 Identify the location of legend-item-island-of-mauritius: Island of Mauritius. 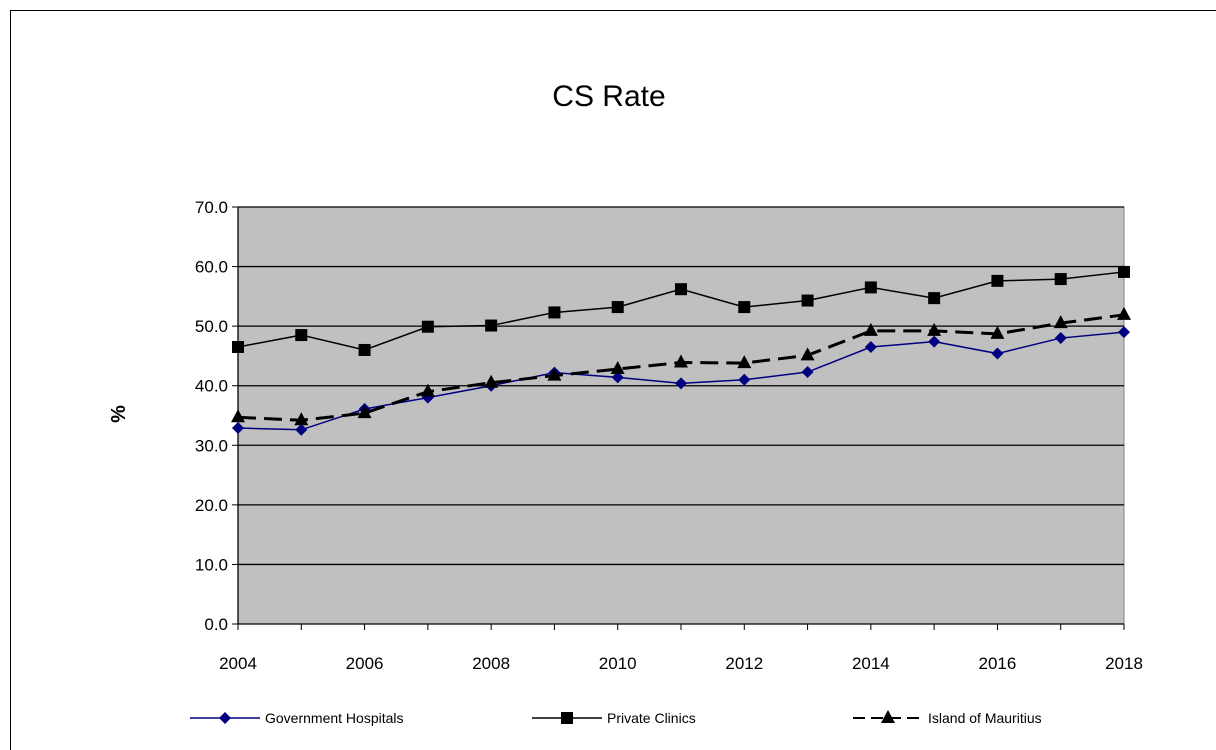
(947, 718).